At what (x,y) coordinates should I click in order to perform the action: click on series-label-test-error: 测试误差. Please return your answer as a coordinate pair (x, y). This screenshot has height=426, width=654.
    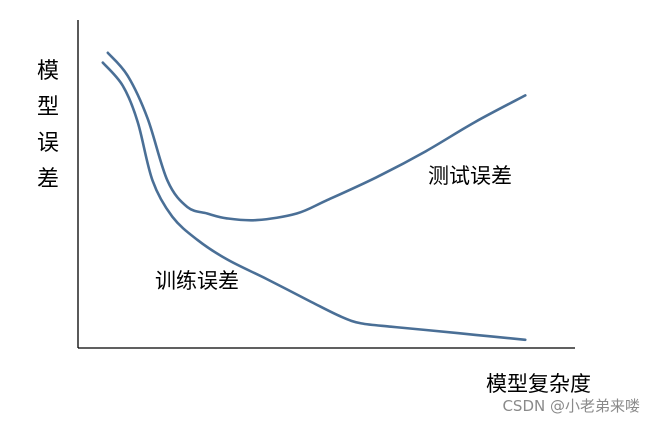
    Looking at the image, I should click on (470, 176).